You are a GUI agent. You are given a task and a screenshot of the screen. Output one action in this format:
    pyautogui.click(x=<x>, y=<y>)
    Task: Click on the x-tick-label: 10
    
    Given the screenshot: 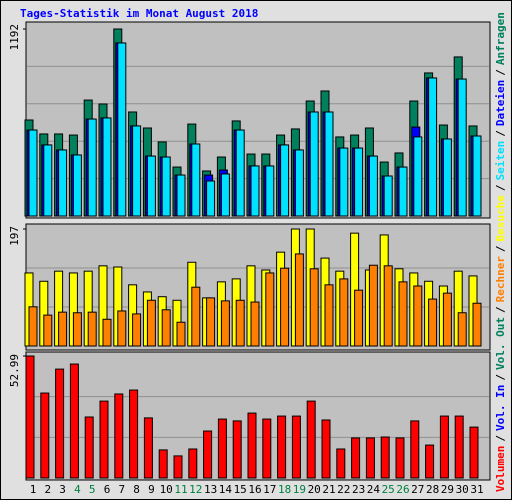 What is the action you would take?
    pyautogui.click(x=166, y=489)
    